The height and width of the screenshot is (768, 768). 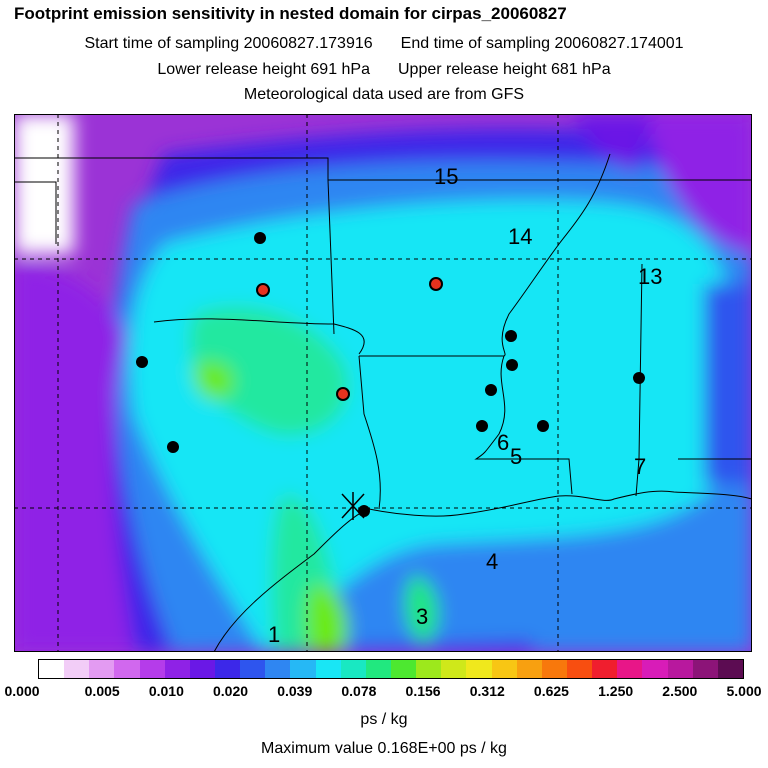 What do you see at coordinates (650, 276) in the screenshot?
I see `region-label: 13` at bounding box center [650, 276].